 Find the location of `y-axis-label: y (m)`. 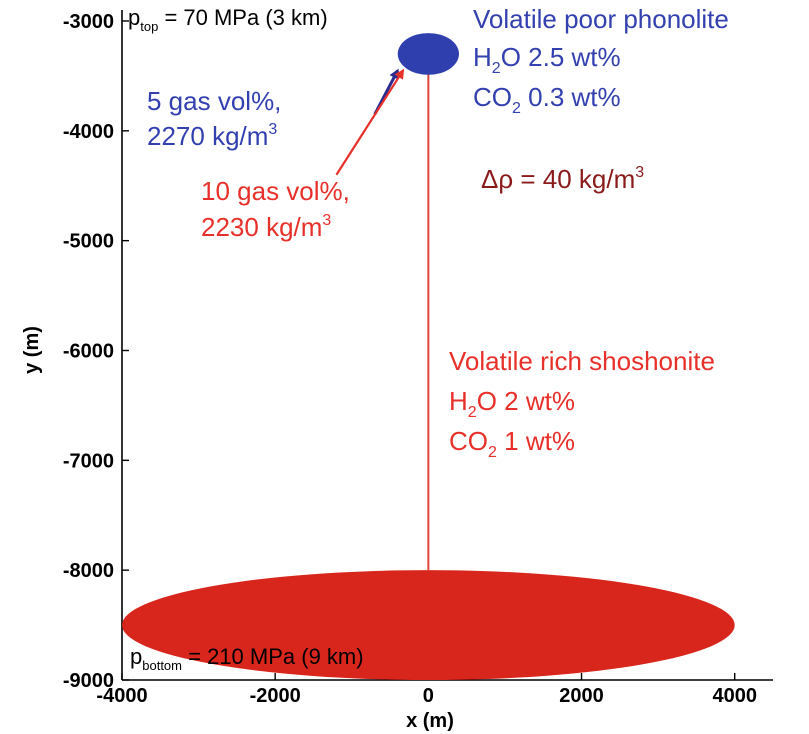

y-axis-label: y (m) is located at coordinates (32, 350).